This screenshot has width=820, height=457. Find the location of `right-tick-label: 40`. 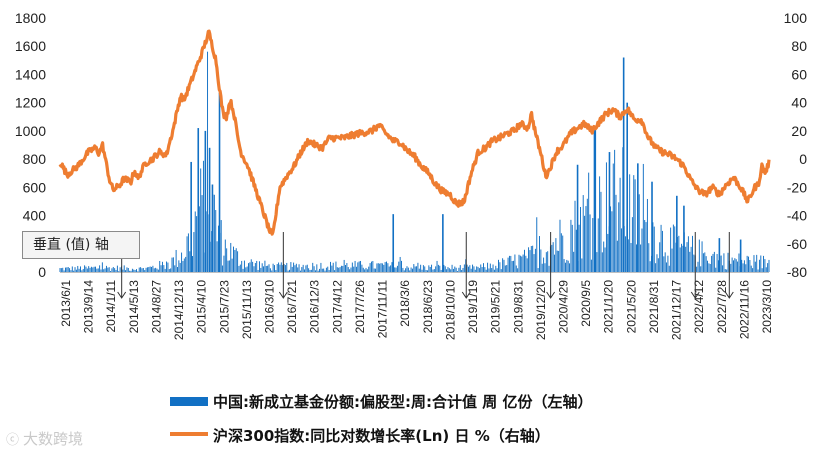

right-tick-label: 40 is located at coordinates (799, 103).